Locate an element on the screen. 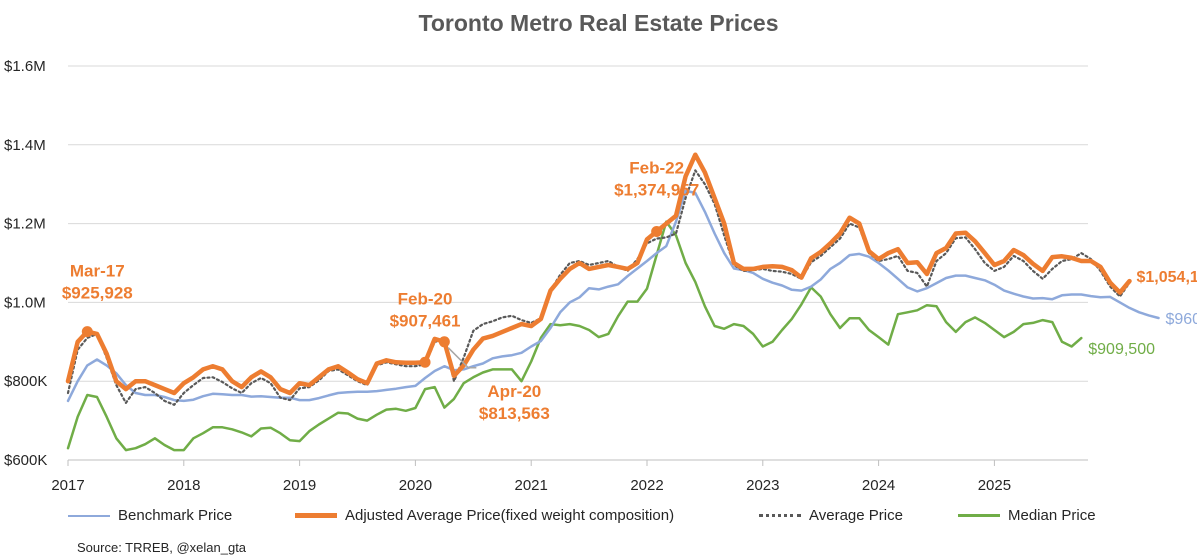 The width and height of the screenshot is (1197, 558). x-tick-label: 2024 is located at coordinates (878, 485).